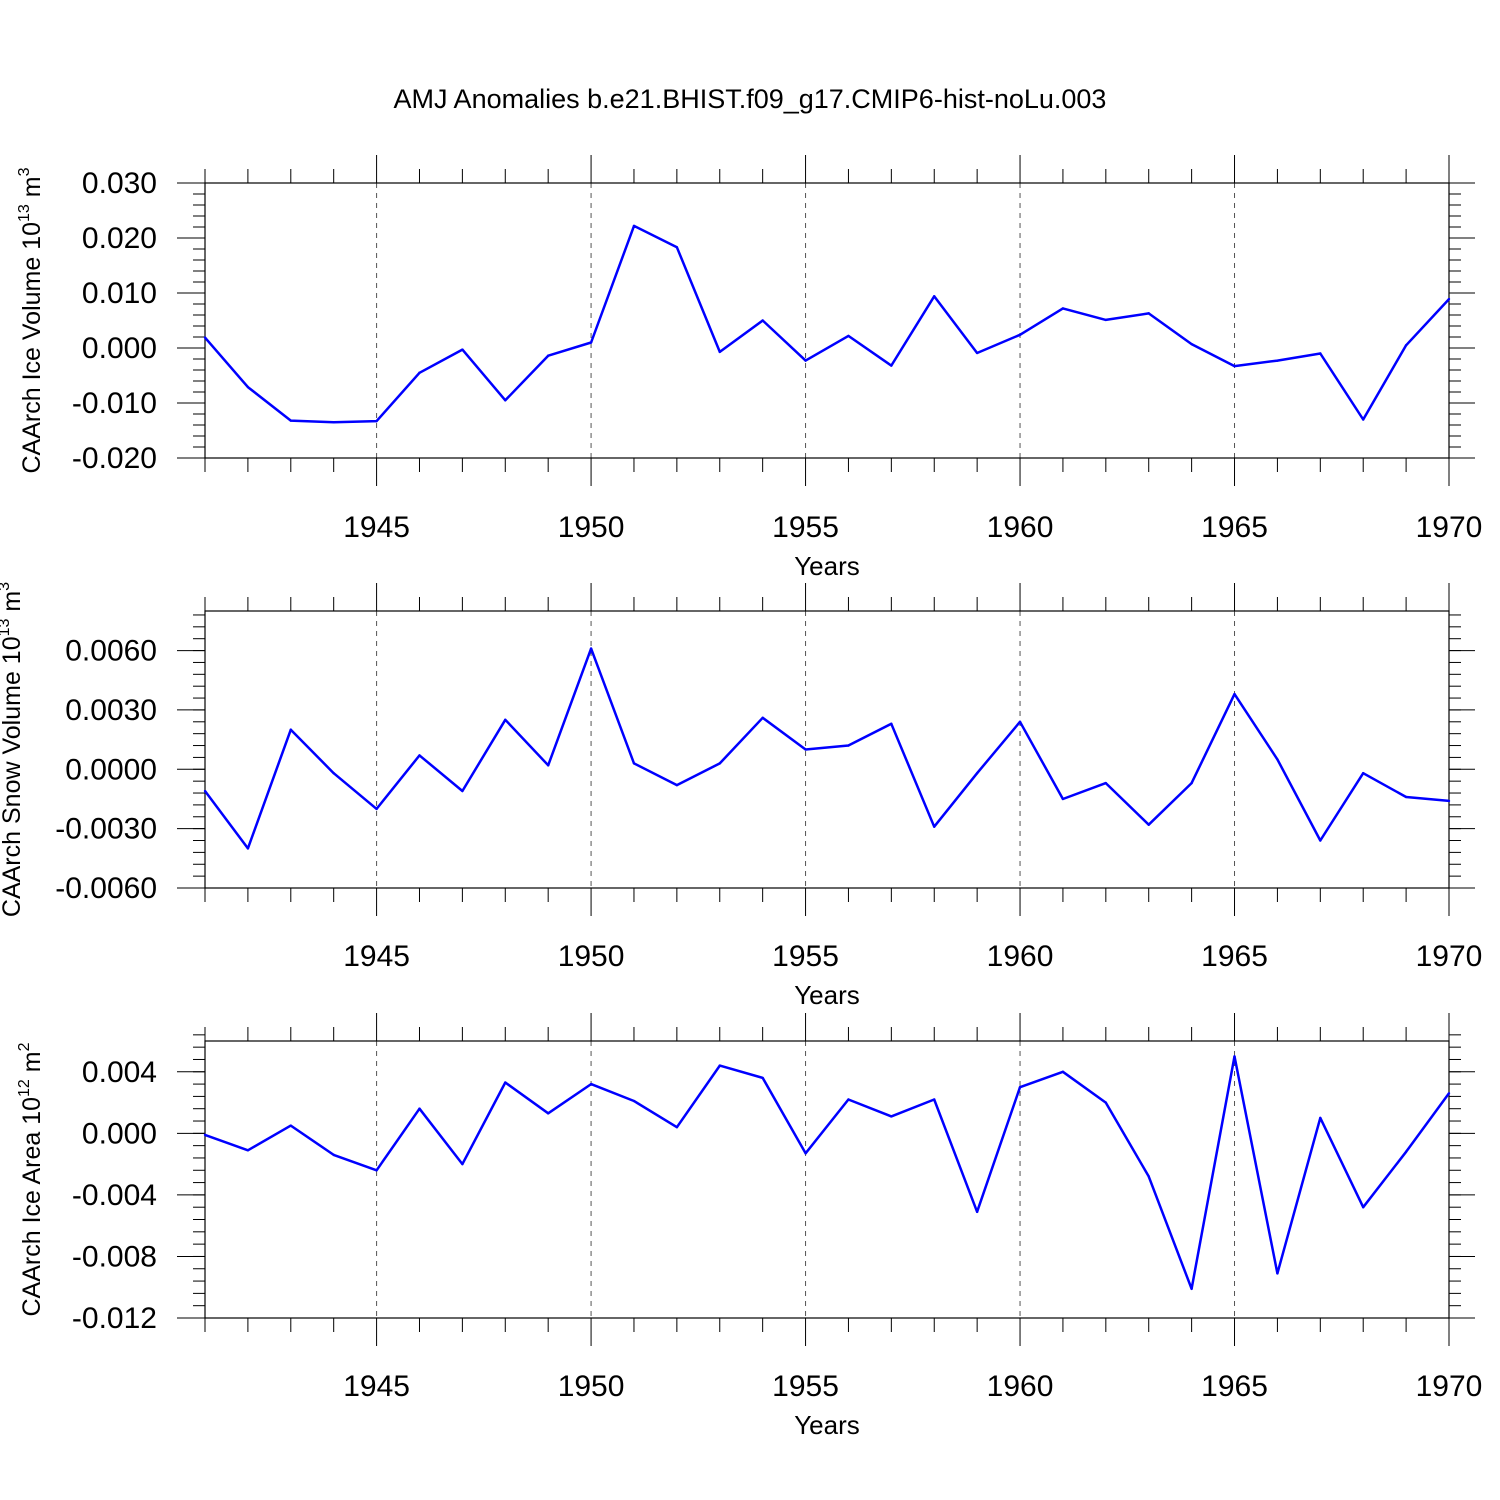 The image size is (1500, 1500). Describe the element at coordinates (32, 1207) in the screenshot. I see `y-axis-label-text: CAArch Ice Area 10` at that location.